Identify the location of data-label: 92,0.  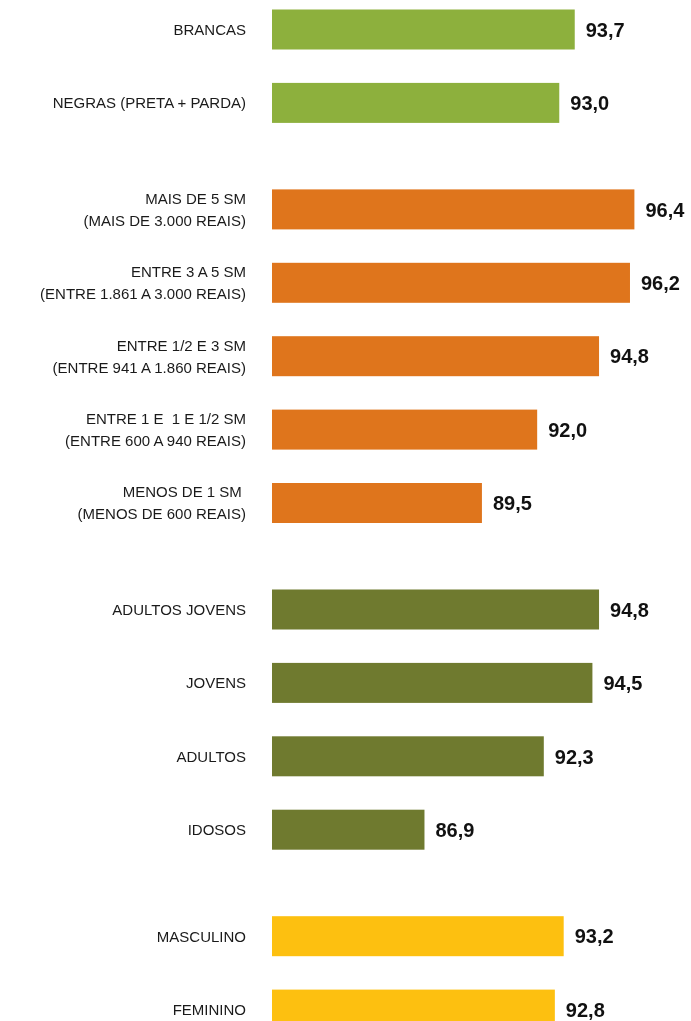
(568, 429).